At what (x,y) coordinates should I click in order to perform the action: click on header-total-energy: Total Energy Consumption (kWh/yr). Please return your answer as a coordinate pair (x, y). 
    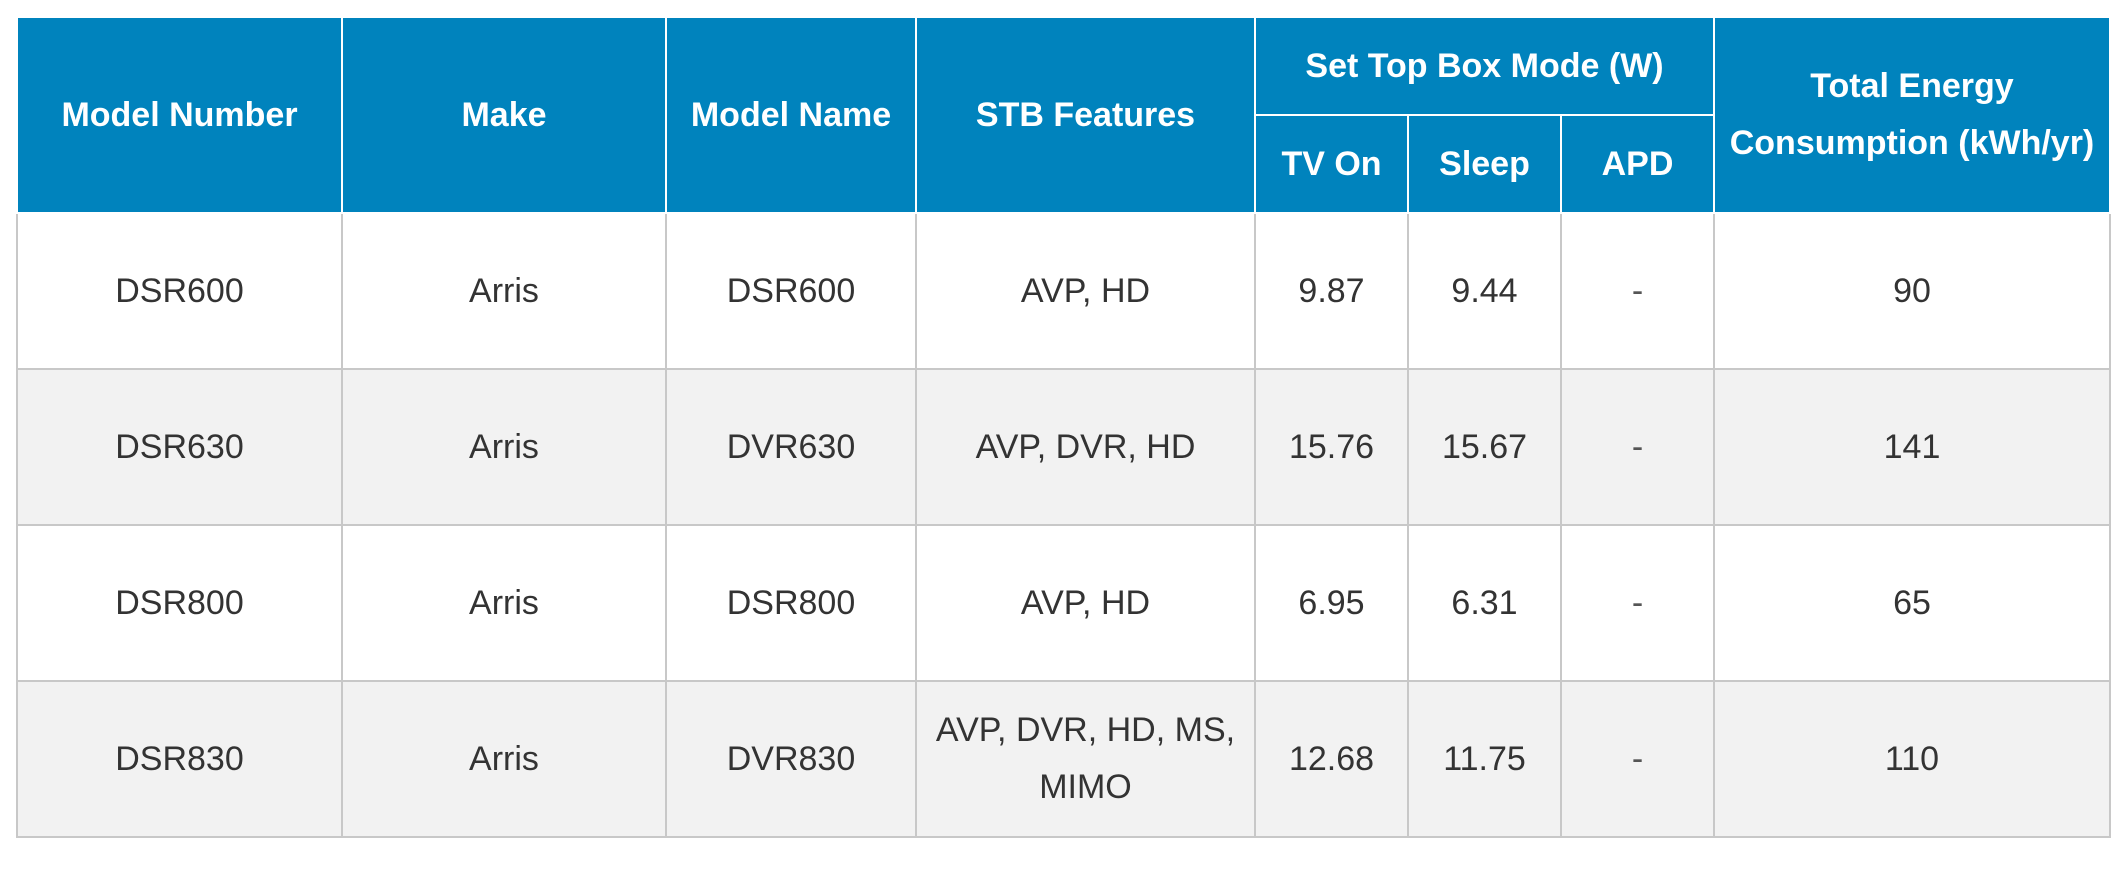
    Looking at the image, I should click on (1912, 115).